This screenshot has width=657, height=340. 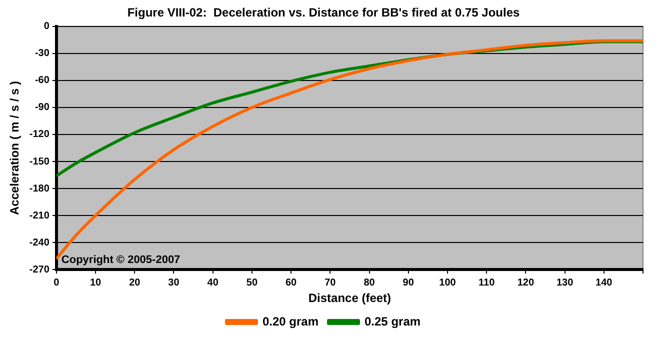 What do you see at coordinates (39, 188) in the screenshot?
I see `y-tick-label: -180` at bounding box center [39, 188].